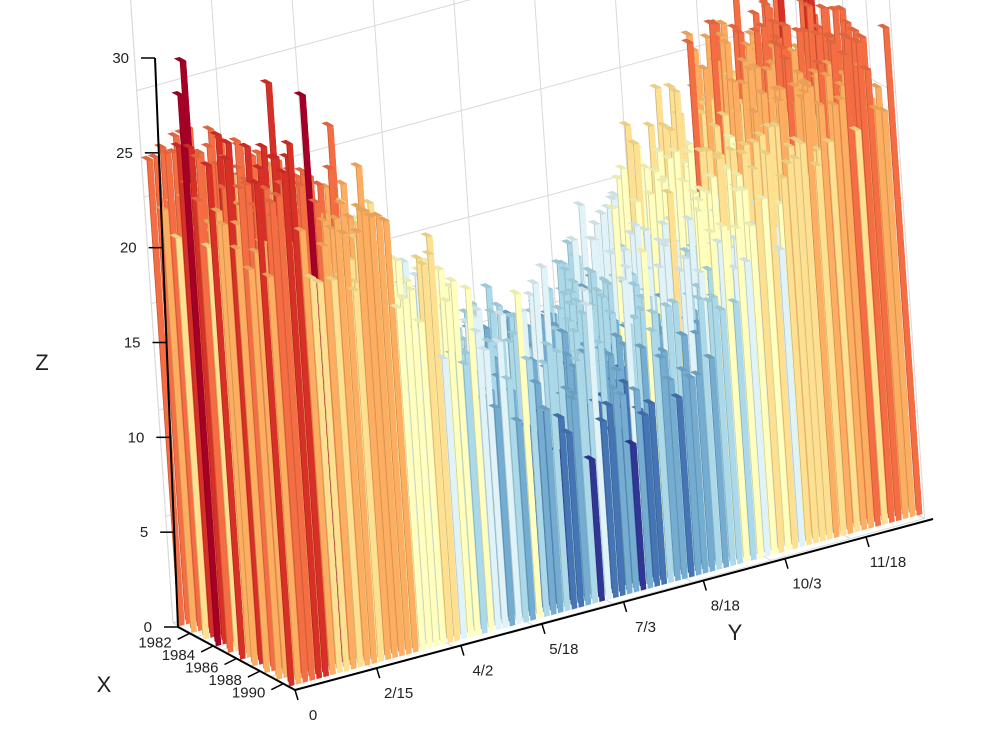 Image resolution: width=997 pixels, height=734 pixels. What do you see at coordinates (565, 511) in the screenshot?
I see `bar-1981-d164` at bounding box center [565, 511].